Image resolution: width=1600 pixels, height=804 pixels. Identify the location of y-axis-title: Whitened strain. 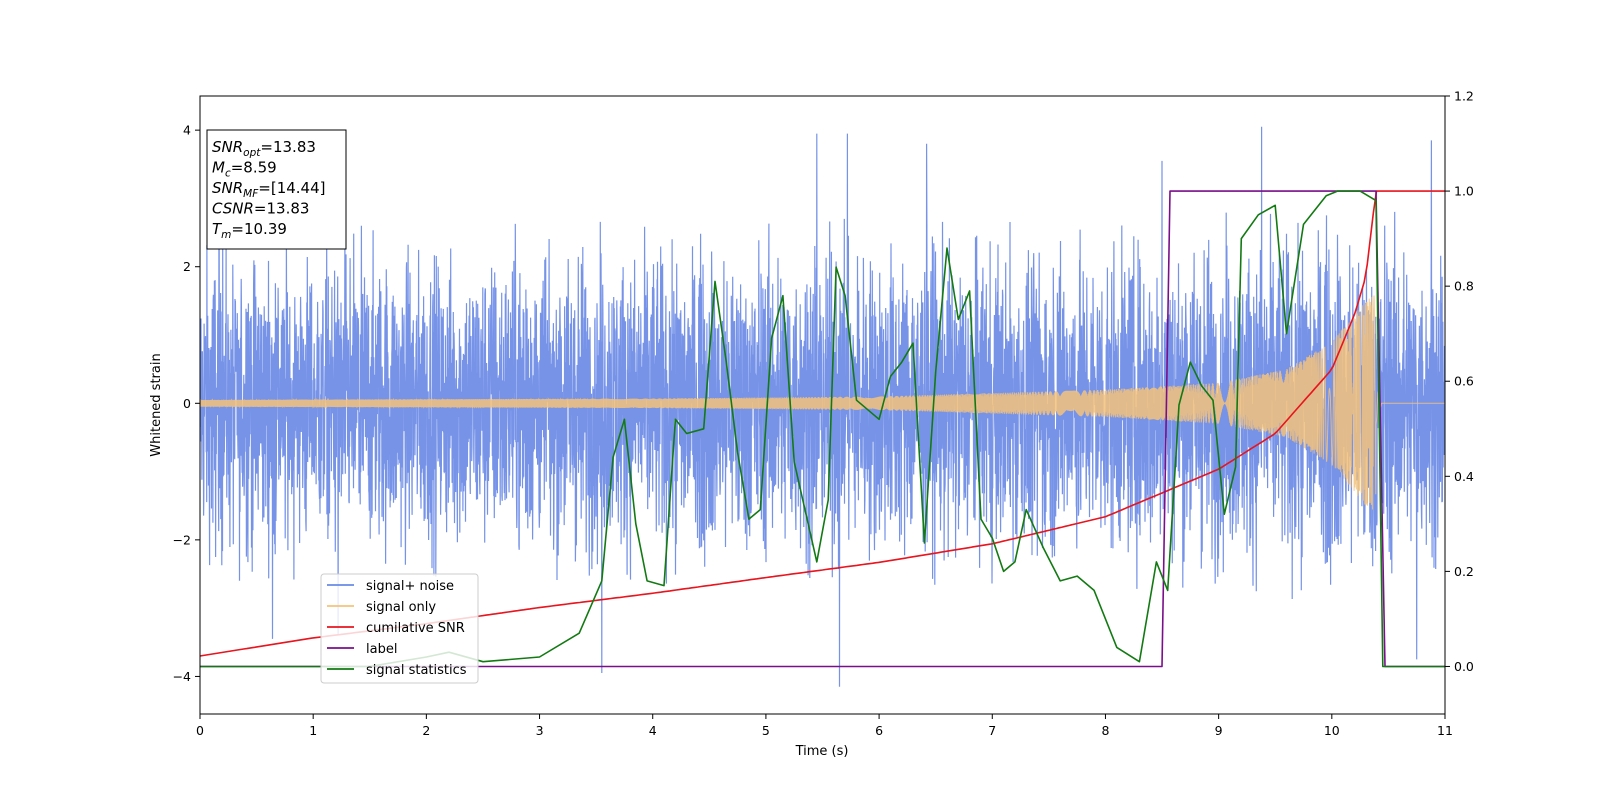
(156, 404).